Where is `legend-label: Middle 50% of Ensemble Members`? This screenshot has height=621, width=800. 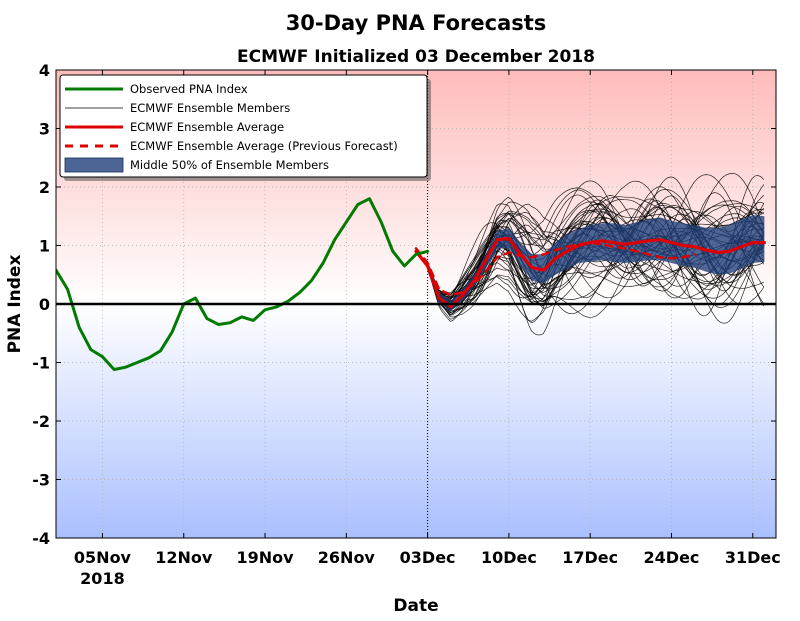 legend-label: Middle 50% of Ensemble Members is located at coordinates (229, 165).